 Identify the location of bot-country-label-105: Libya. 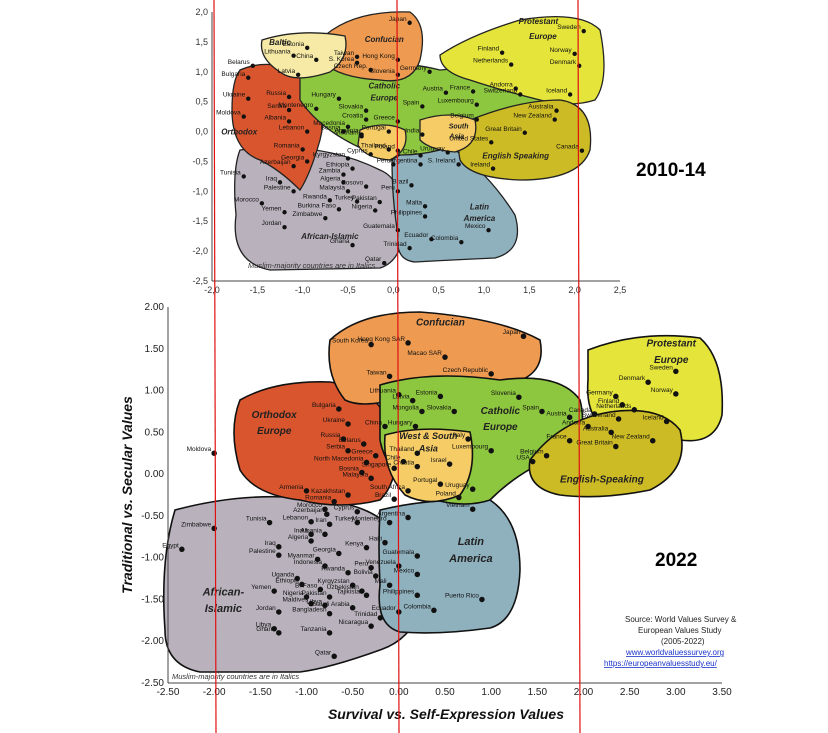
(264, 625).